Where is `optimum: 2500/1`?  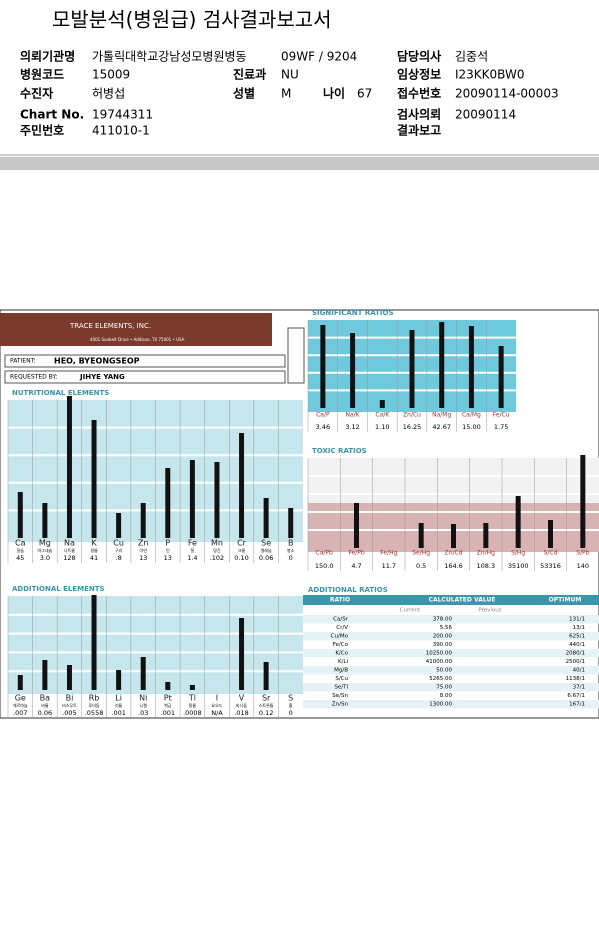 optimum: 2500/1 is located at coordinates (575, 662).